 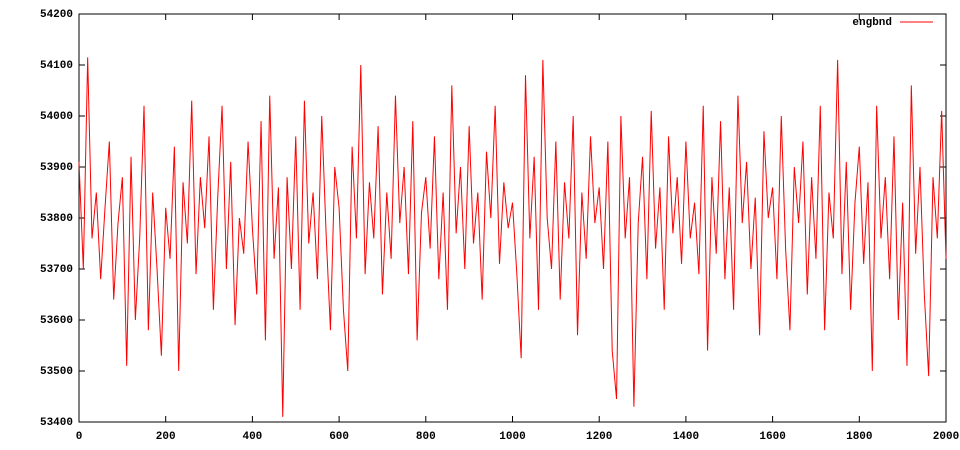 I want to click on x-tick-label: 1000, so click(x=512, y=437).